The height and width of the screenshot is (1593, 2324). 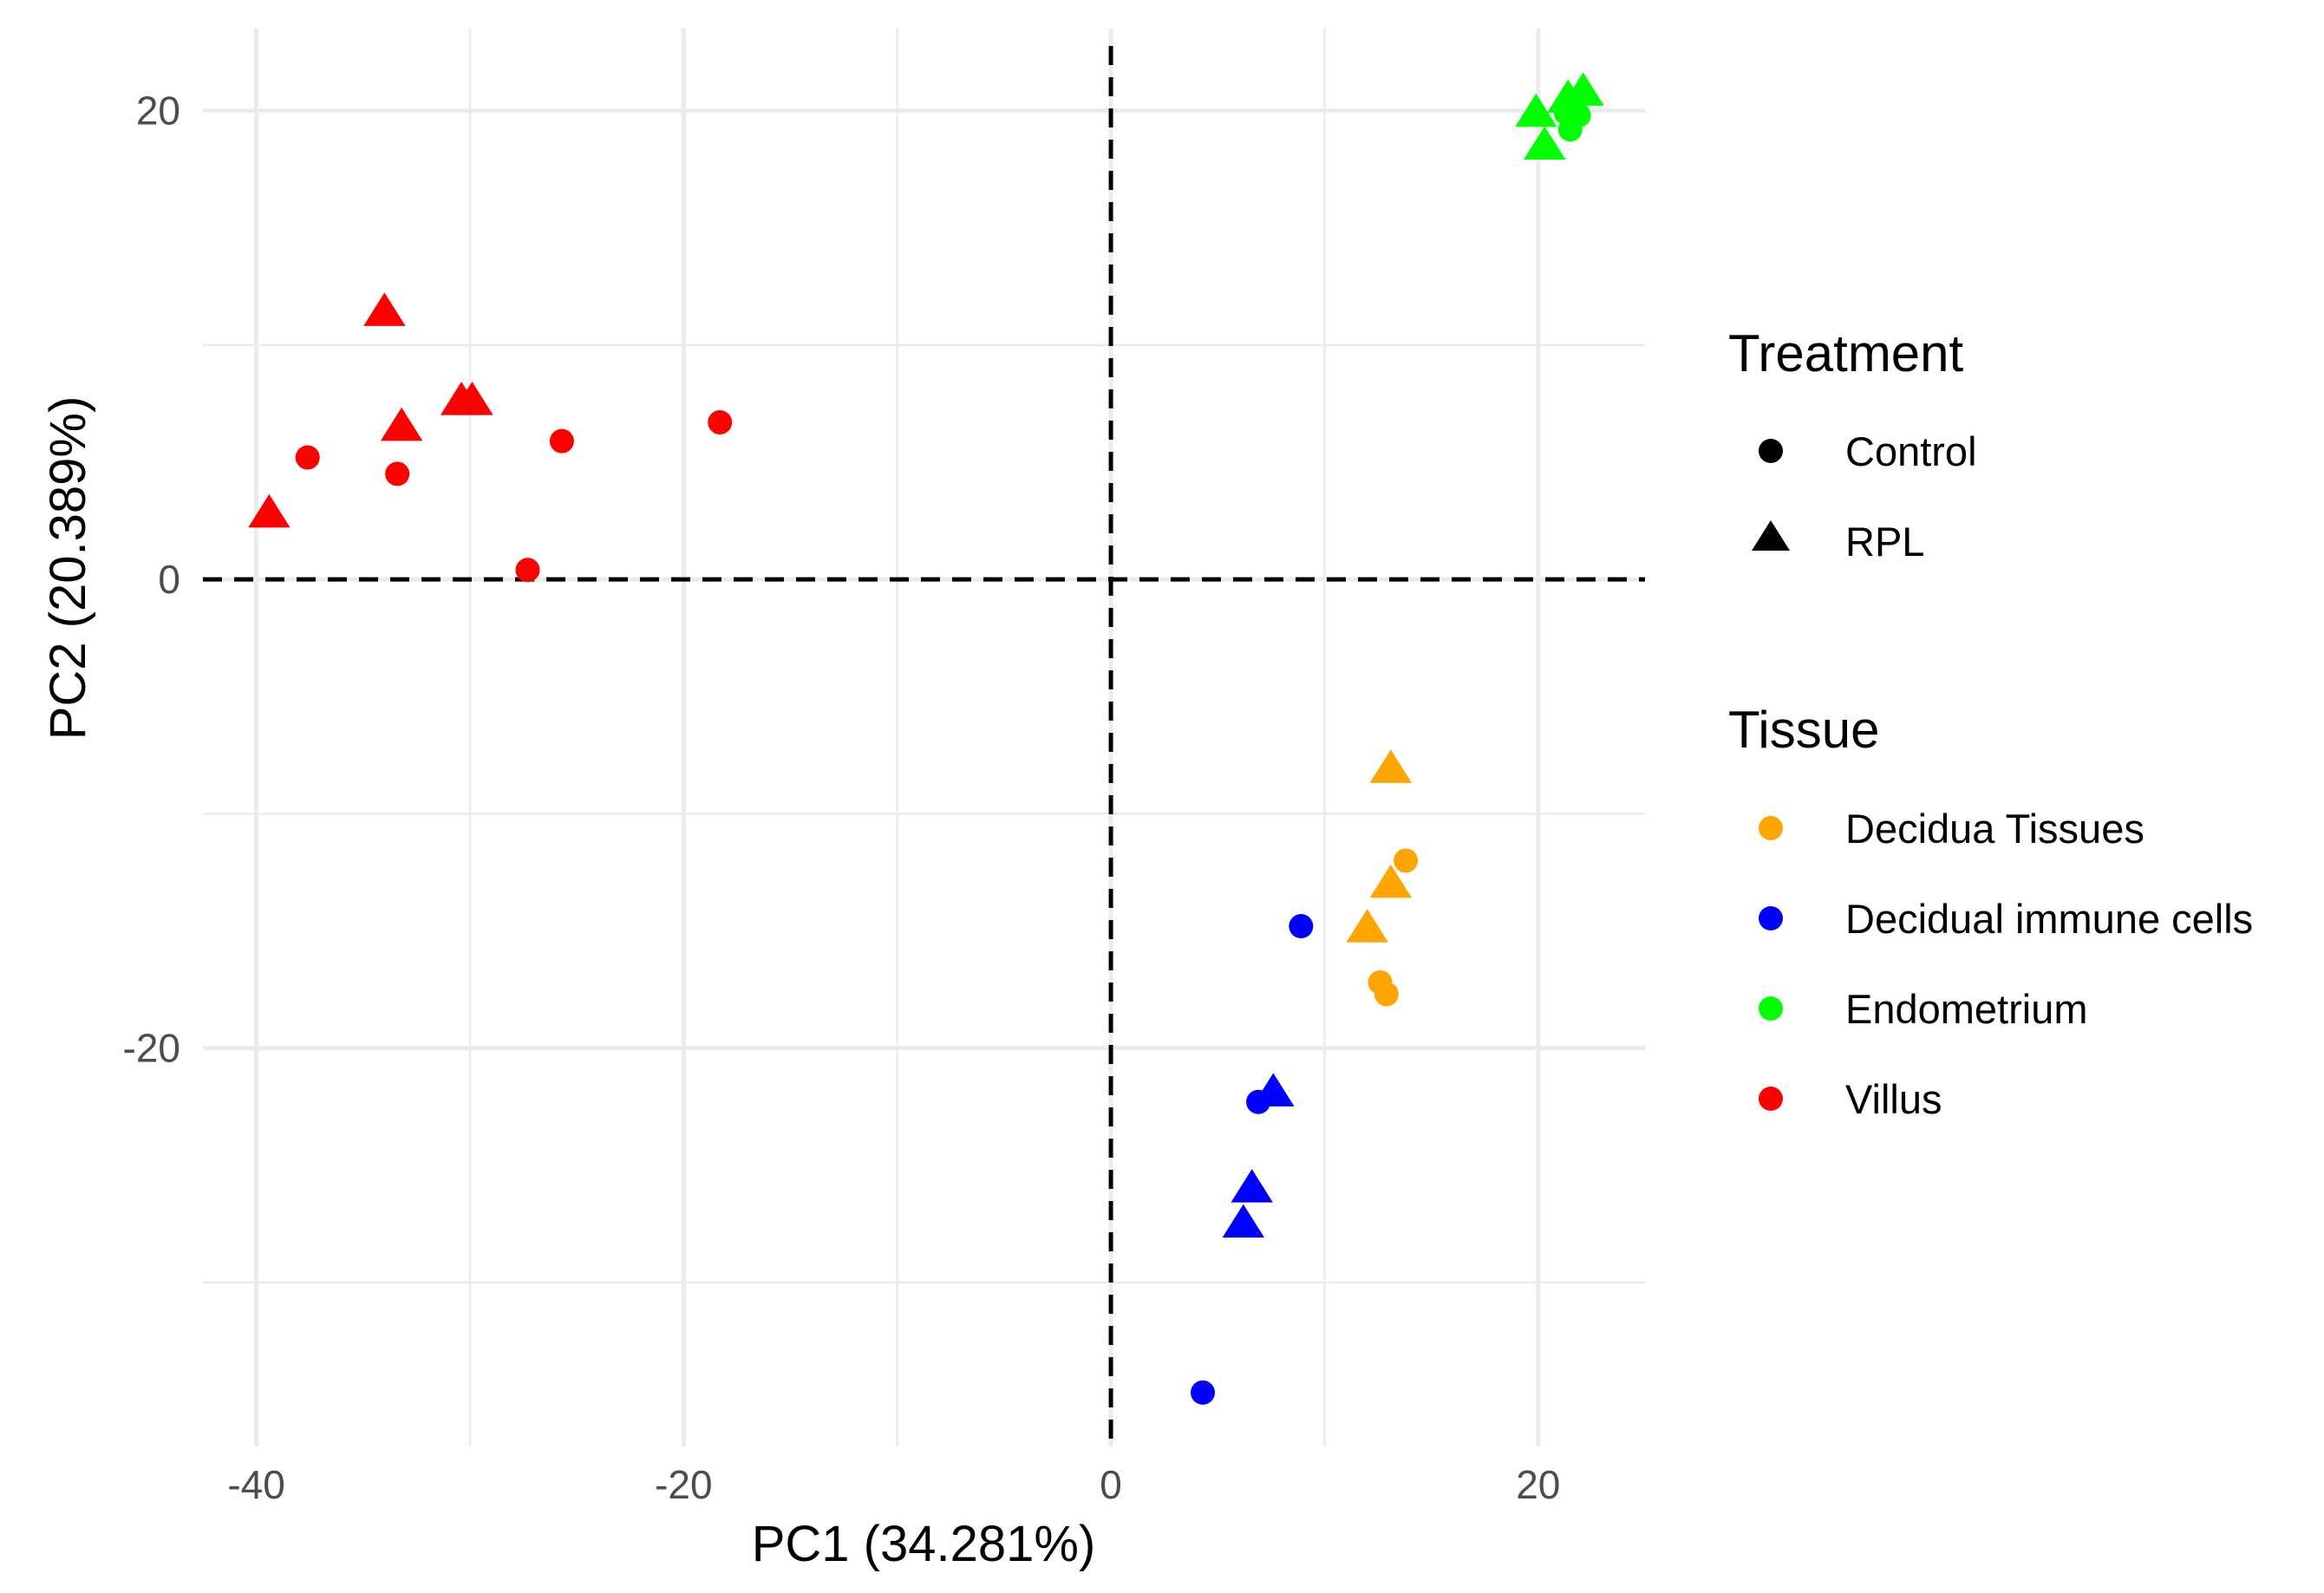 What do you see at coordinates (2049, 919) in the screenshot?
I see `legend-label-decidual-immune-cells: Decidual immune cells` at bounding box center [2049, 919].